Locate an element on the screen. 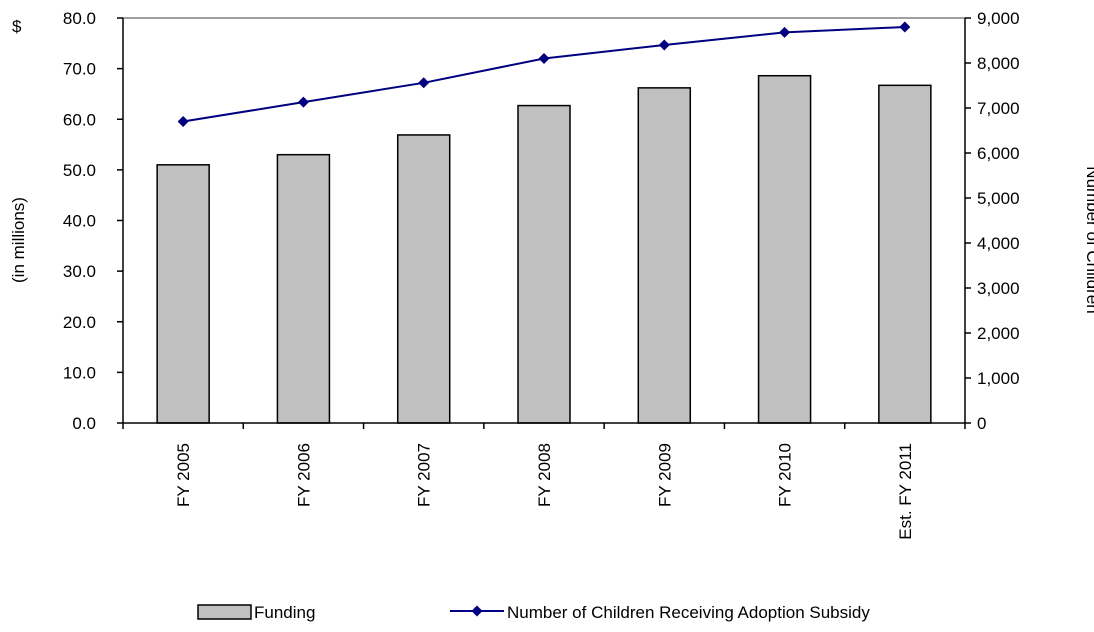  x-tick-label: Est. FY 2011 is located at coordinates (905, 491).